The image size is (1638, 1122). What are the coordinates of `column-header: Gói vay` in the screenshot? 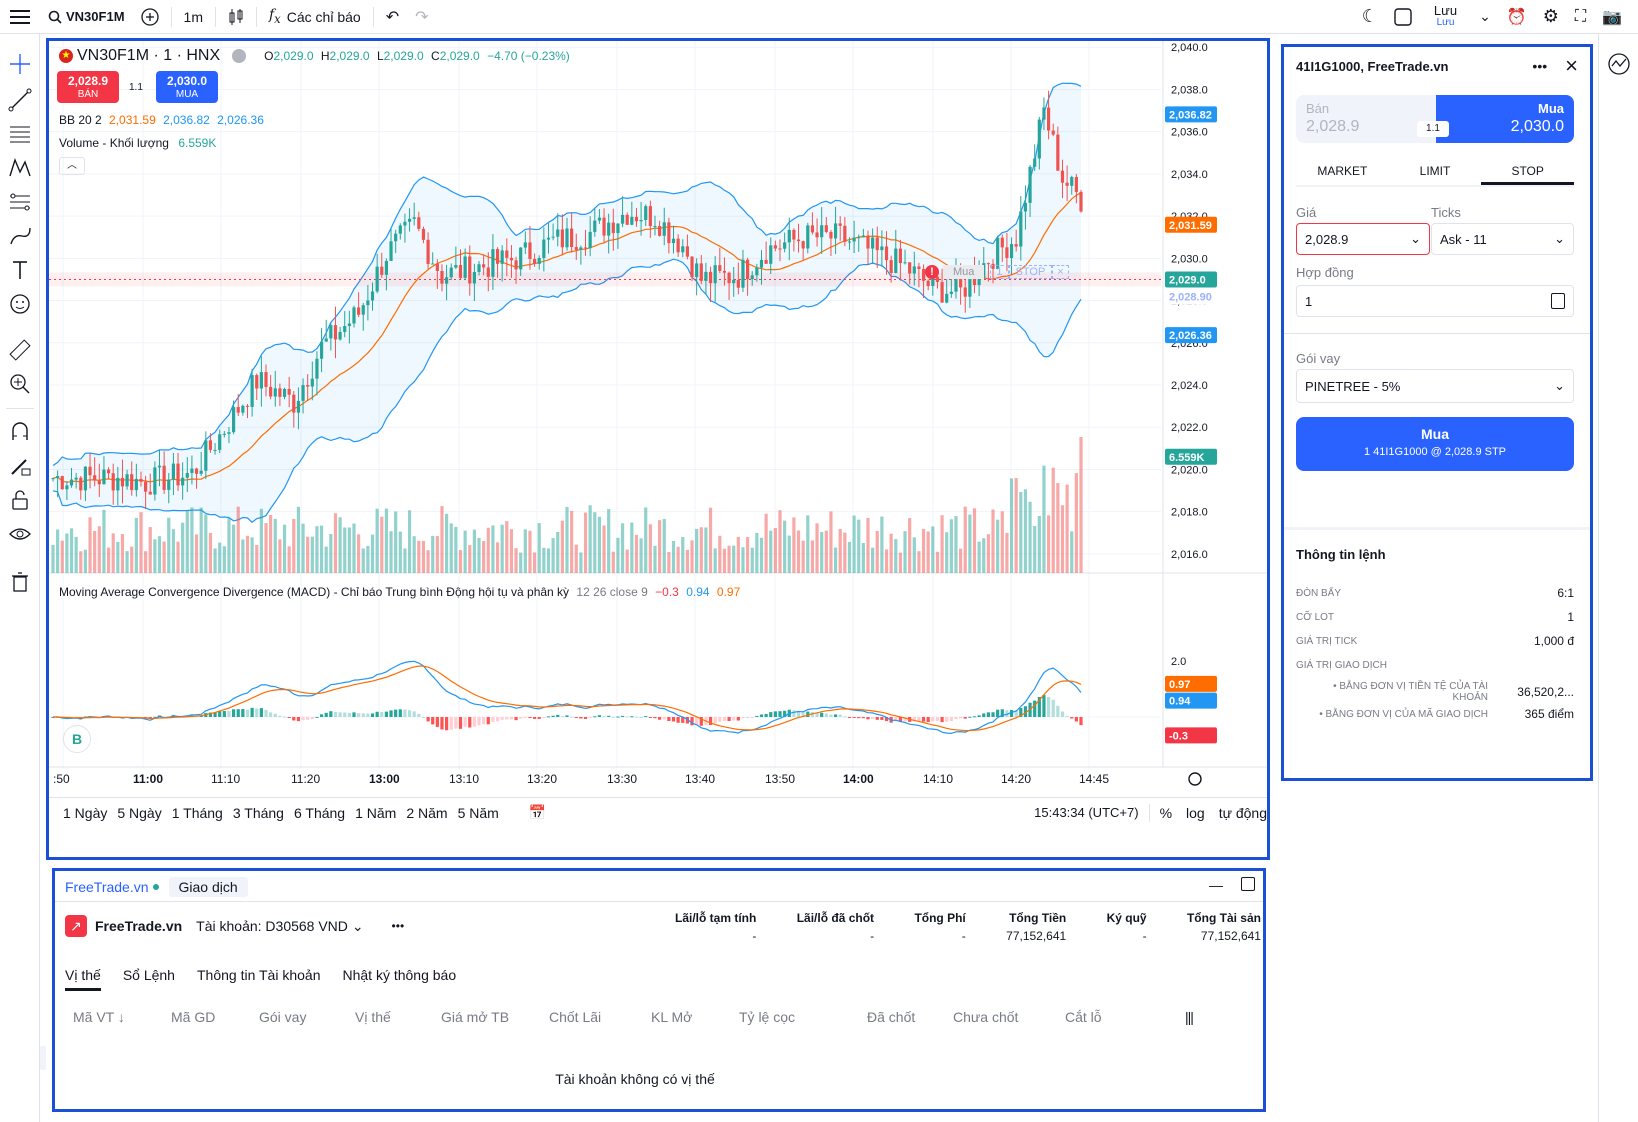 It's located at (283, 1017).